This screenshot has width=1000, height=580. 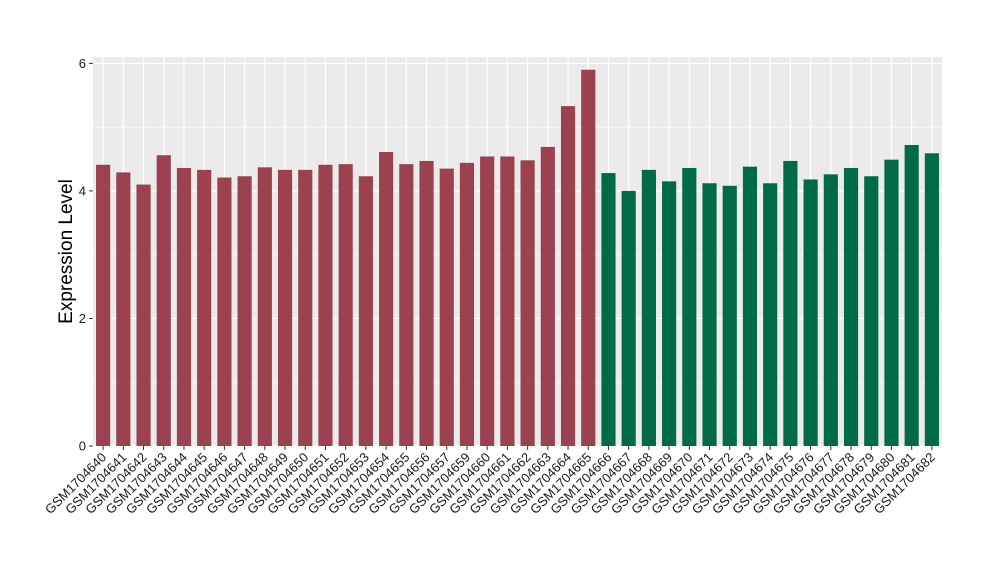 What do you see at coordinates (82, 446) in the screenshot?
I see `y-tick-label: 0` at bounding box center [82, 446].